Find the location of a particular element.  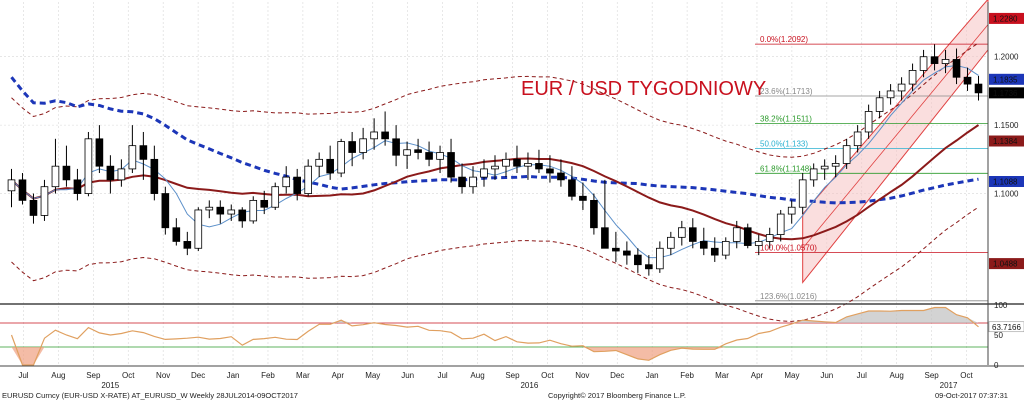

fib-level-label: 123.6%(1.0216) is located at coordinates (788, 296).